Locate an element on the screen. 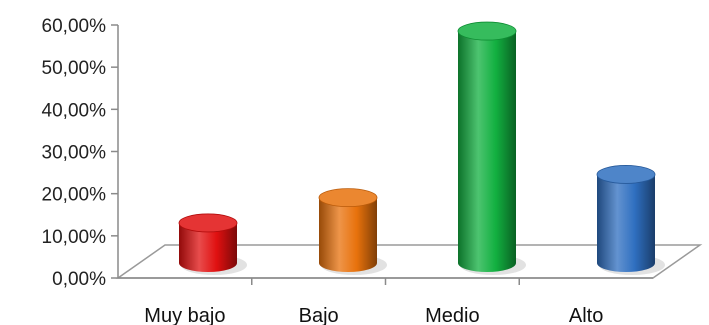  bar-alto is located at coordinates (630, 220).